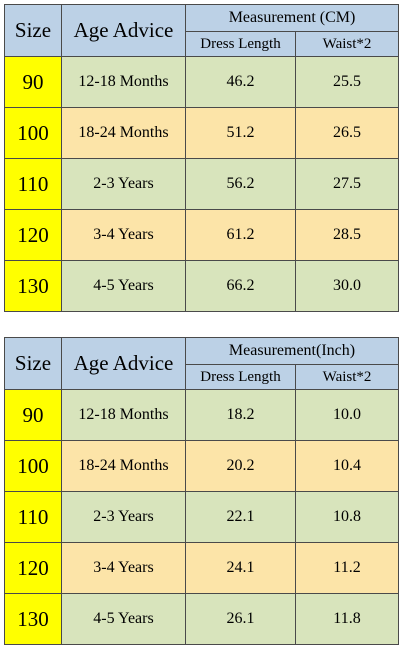 The height and width of the screenshot is (660, 403). I want to click on measurement-header: Measurement(Inch), so click(292, 351).